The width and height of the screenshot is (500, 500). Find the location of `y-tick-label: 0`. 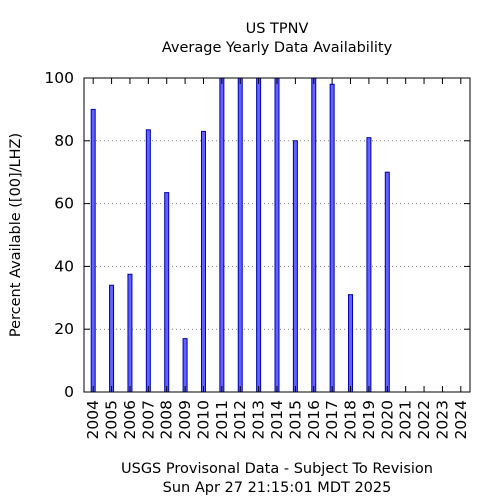

y-tick-label: 0 is located at coordinates (69, 392).